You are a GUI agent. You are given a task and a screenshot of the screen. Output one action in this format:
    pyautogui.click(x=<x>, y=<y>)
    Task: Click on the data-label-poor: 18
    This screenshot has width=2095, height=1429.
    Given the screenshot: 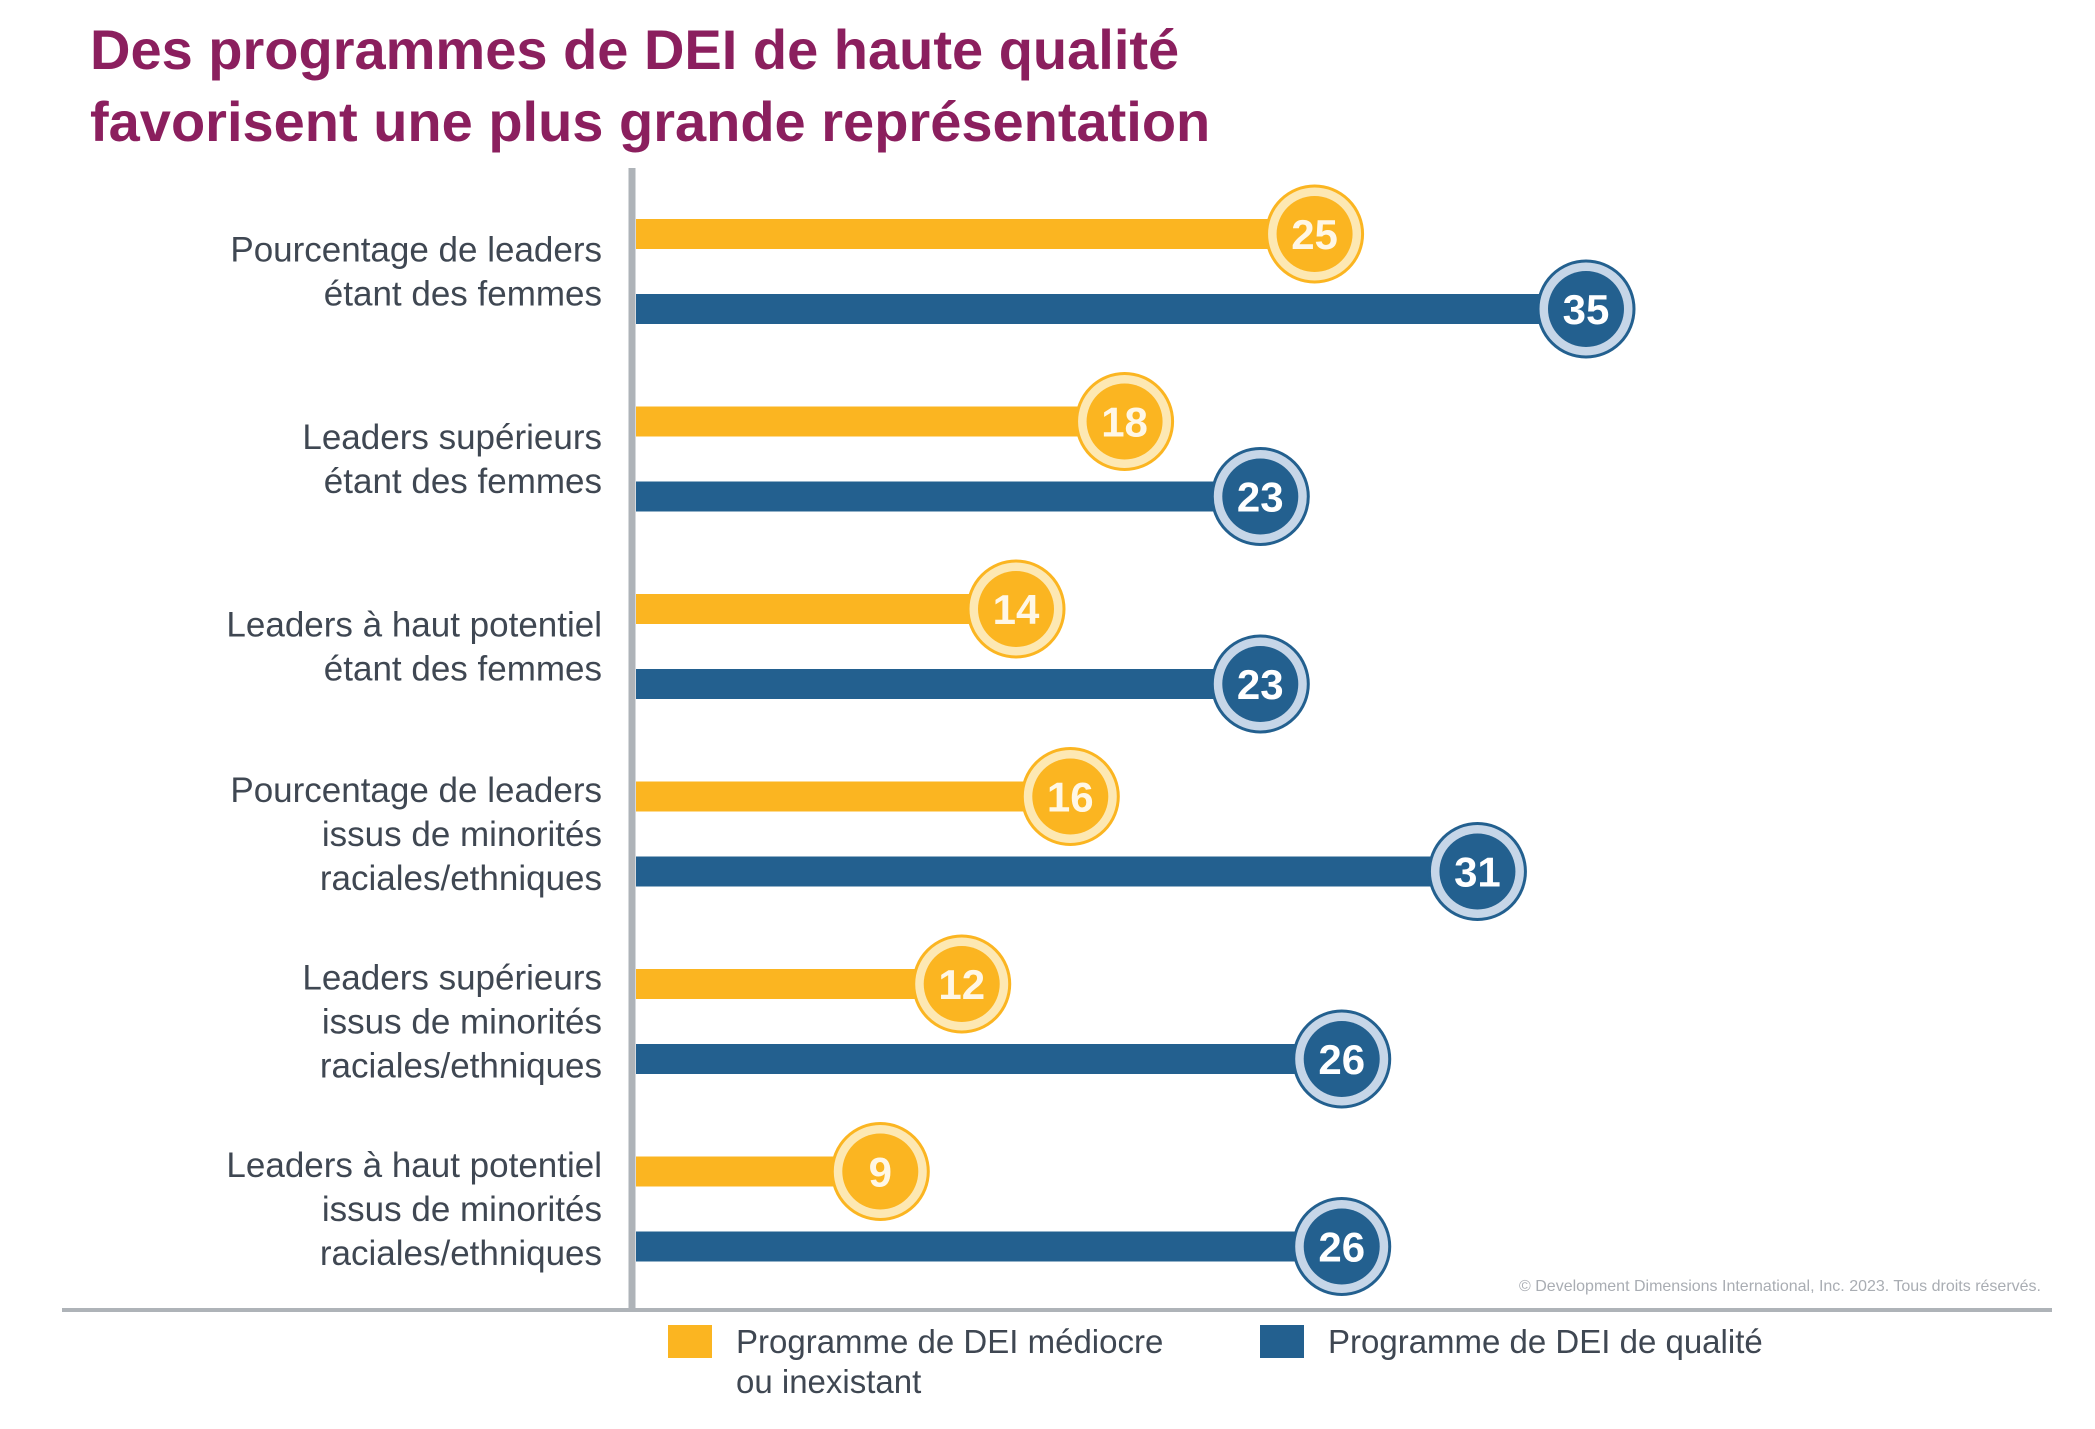 What is the action you would take?
    pyautogui.click(x=1124, y=422)
    